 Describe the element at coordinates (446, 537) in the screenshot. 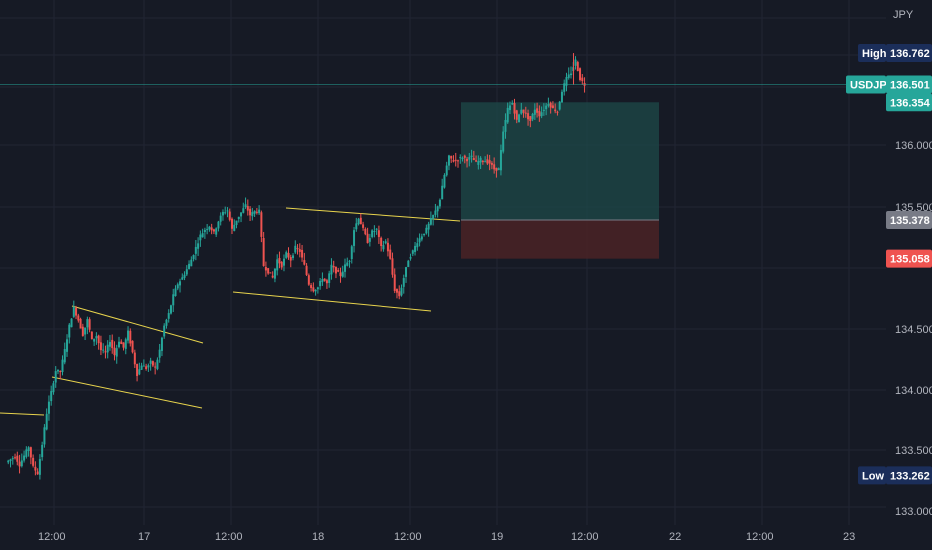

I see `time-axis: 12:00 17 12:00 18 12:00 19 12:00 22 12:00 23` at that location.